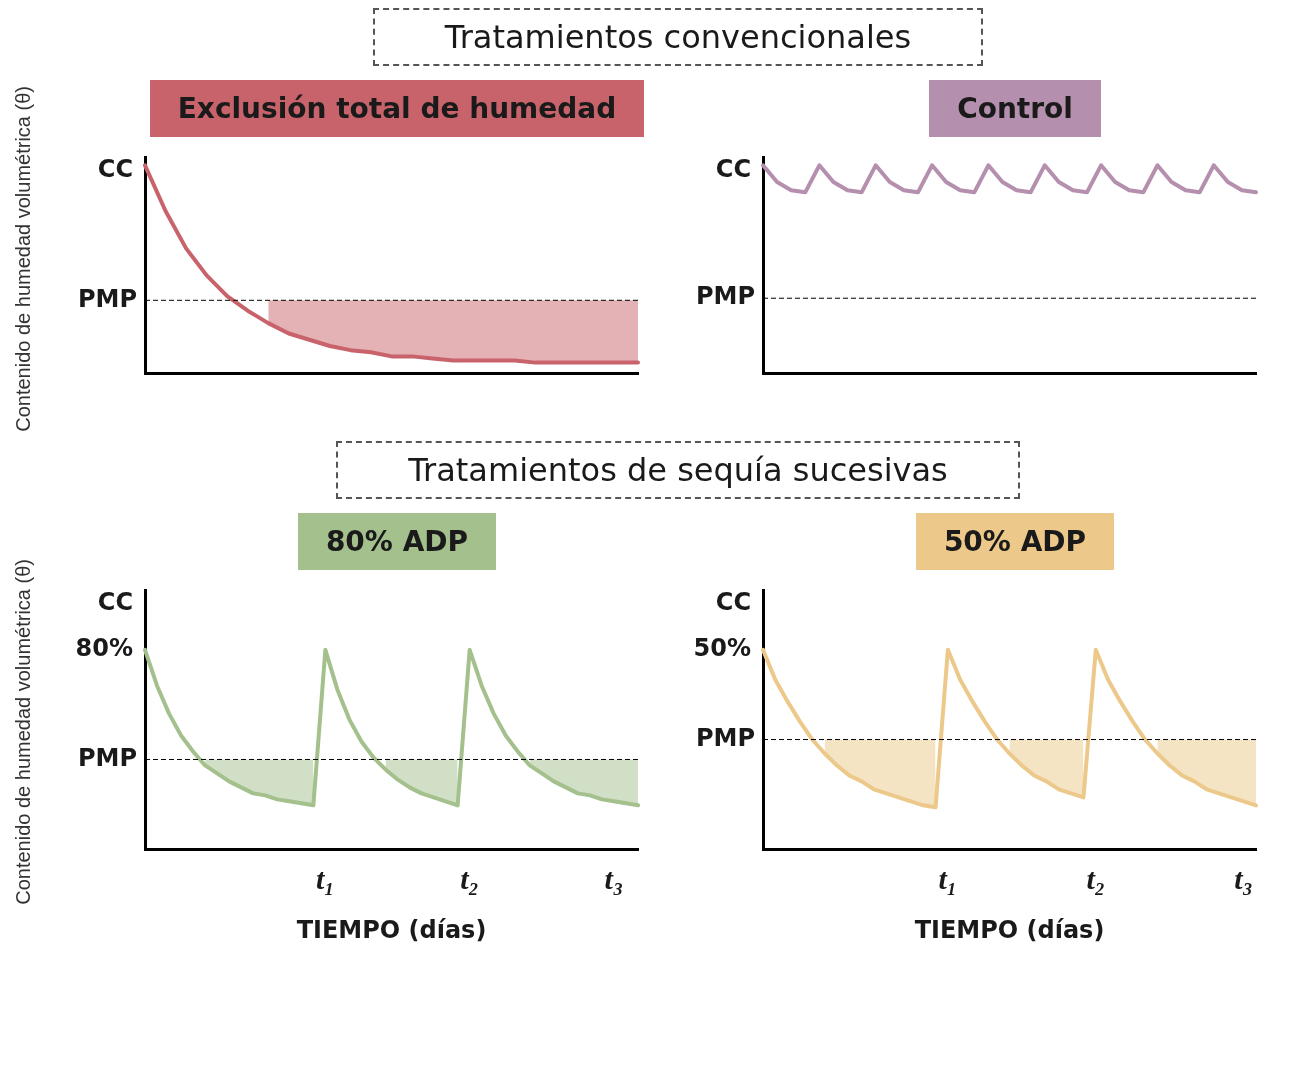  I want to click on chart-title: 50% ADP, so click(1015, 541).